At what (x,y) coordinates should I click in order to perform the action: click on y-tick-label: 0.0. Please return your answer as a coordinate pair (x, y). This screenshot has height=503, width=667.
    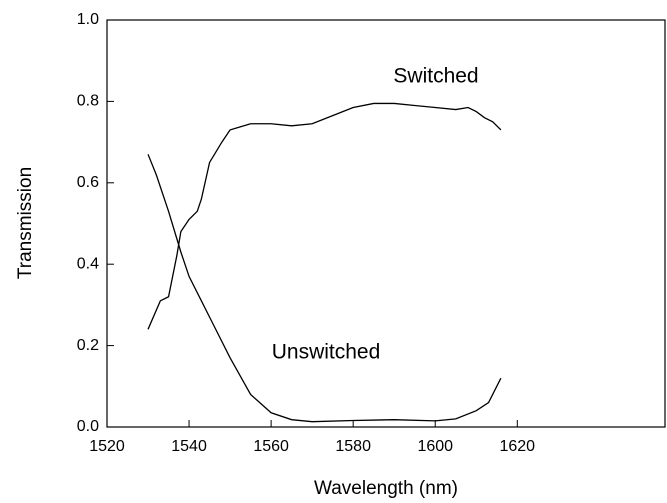
    Looking at the image, I should click on (88, 426).